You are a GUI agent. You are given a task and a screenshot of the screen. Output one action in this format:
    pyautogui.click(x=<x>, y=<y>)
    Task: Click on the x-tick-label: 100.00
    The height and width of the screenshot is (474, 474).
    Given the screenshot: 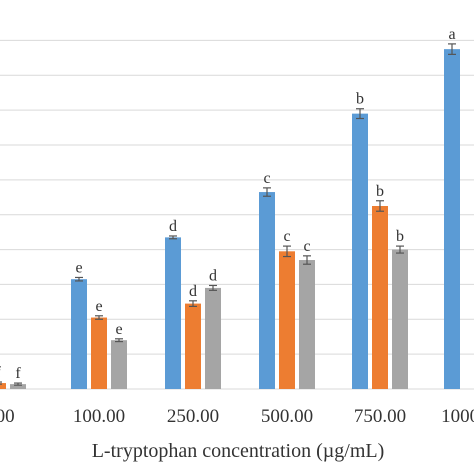 What is the action you would take?
    pyautogui.click(x=99, y=416)
    